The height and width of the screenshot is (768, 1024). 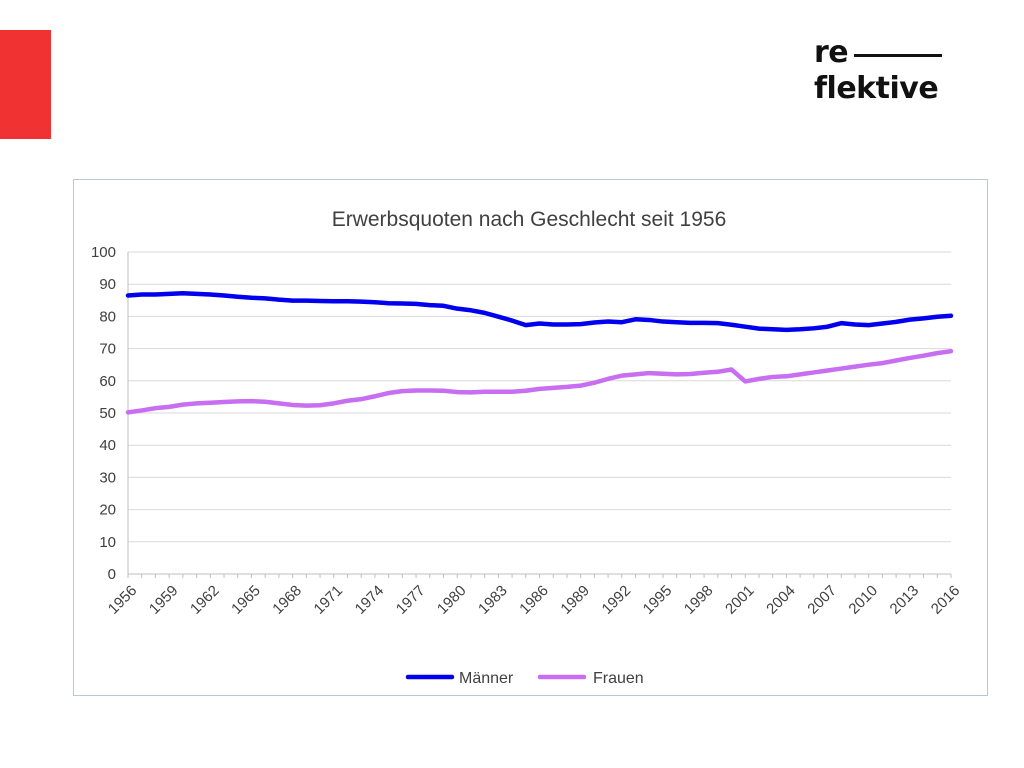 I want to click on chart-legend: Männer Frauen, so click(x=524, y=678).